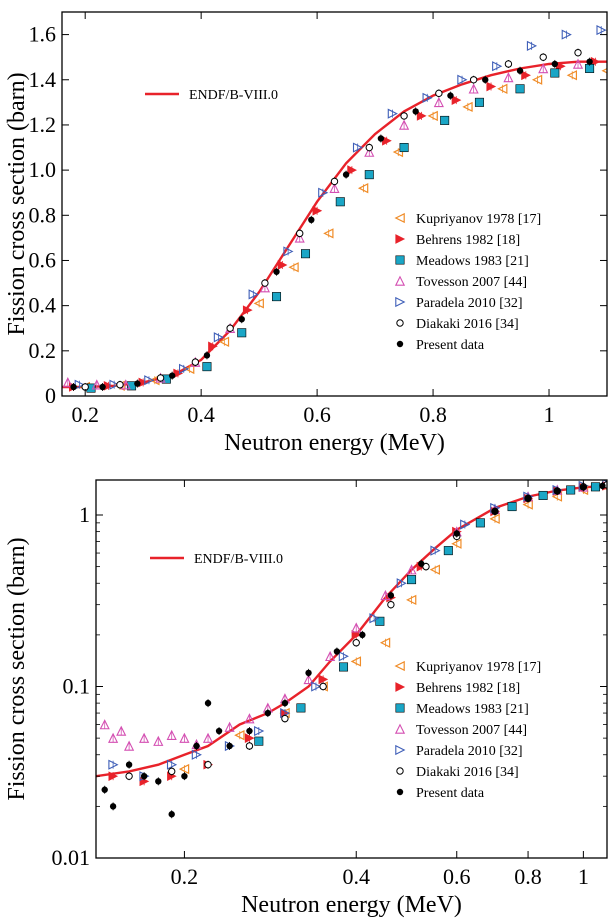 This screenshot has height=919, width=609. Describe the element at coordinates (238, 559) in the screenshot. I see `legend-label-evaluated: ENDF/B-VIII.0` at that location.